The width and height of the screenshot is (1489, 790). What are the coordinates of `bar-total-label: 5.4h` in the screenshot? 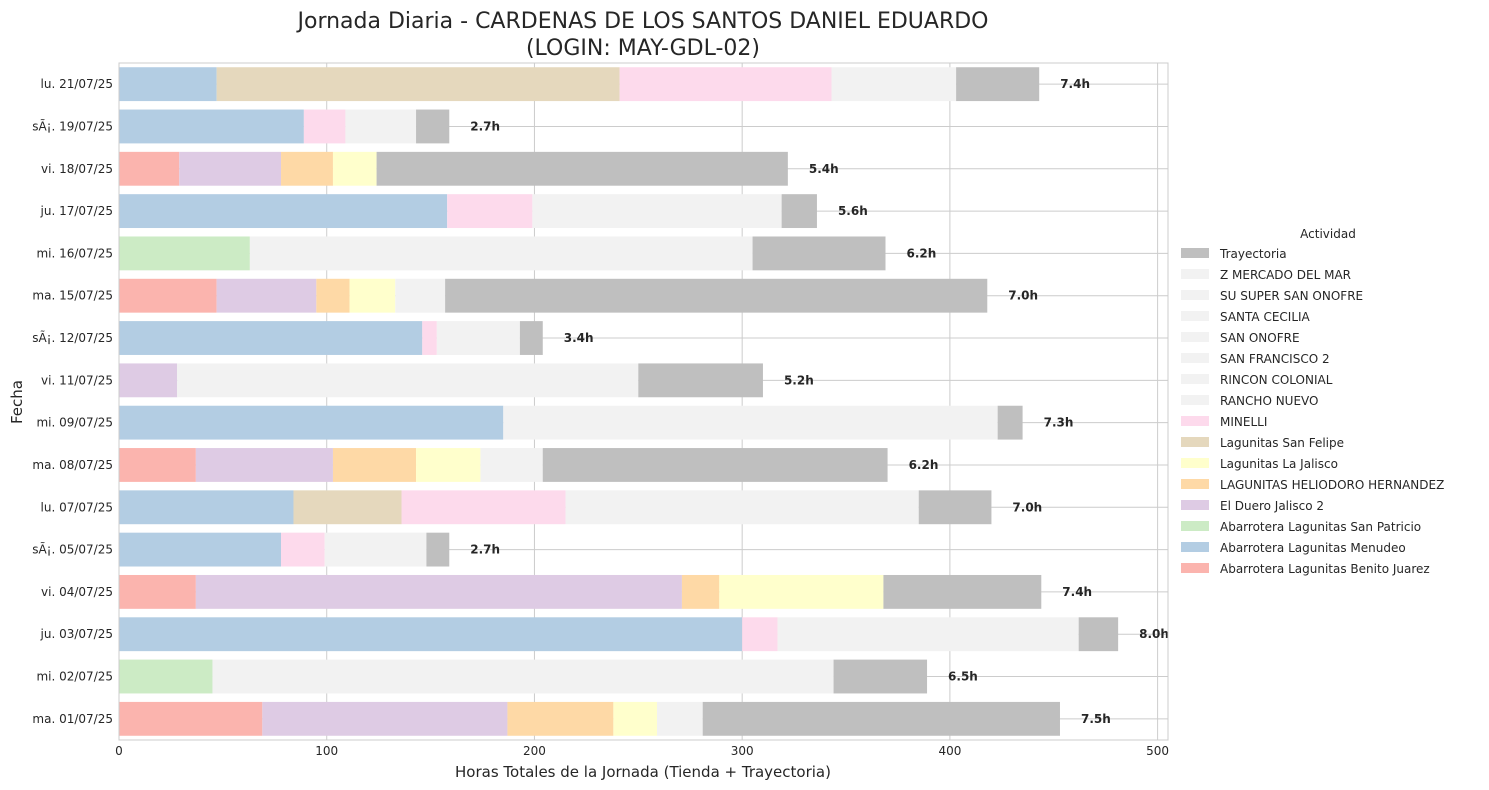 It's located at (824, 169).